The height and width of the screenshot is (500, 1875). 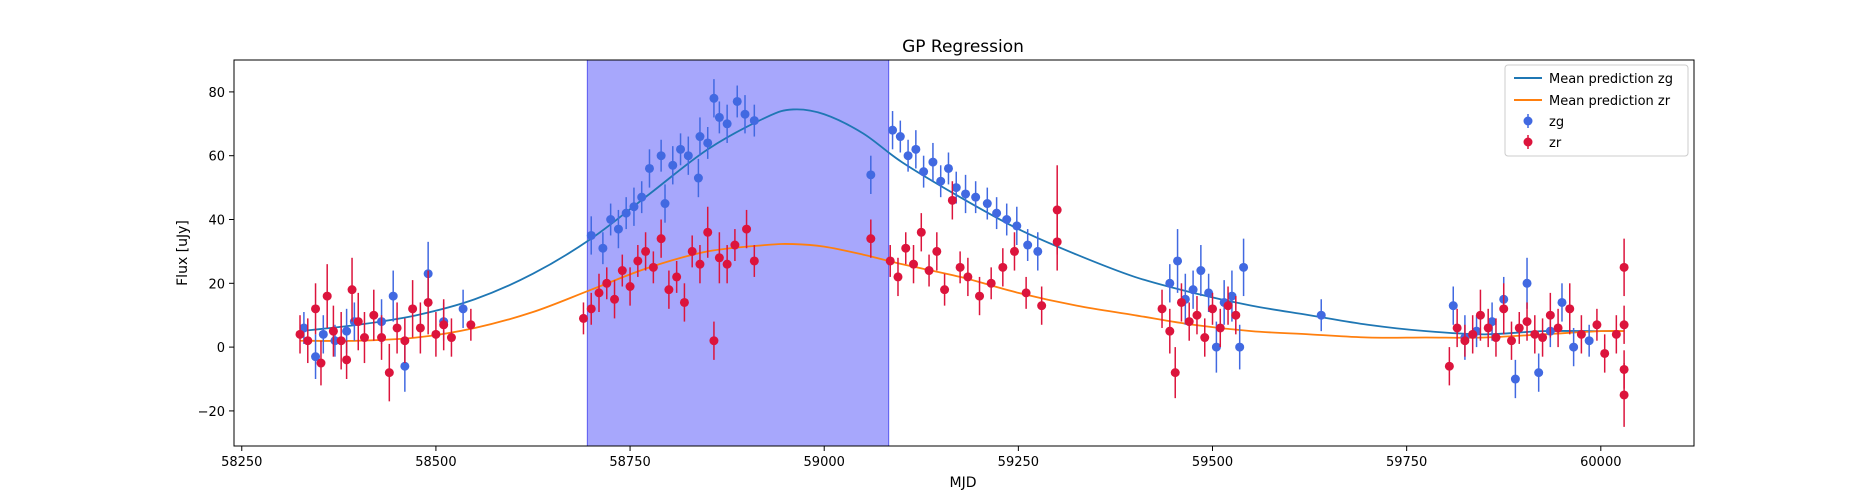 I want to click on x-tick-label: 59750, so click(x=1406, y=462).